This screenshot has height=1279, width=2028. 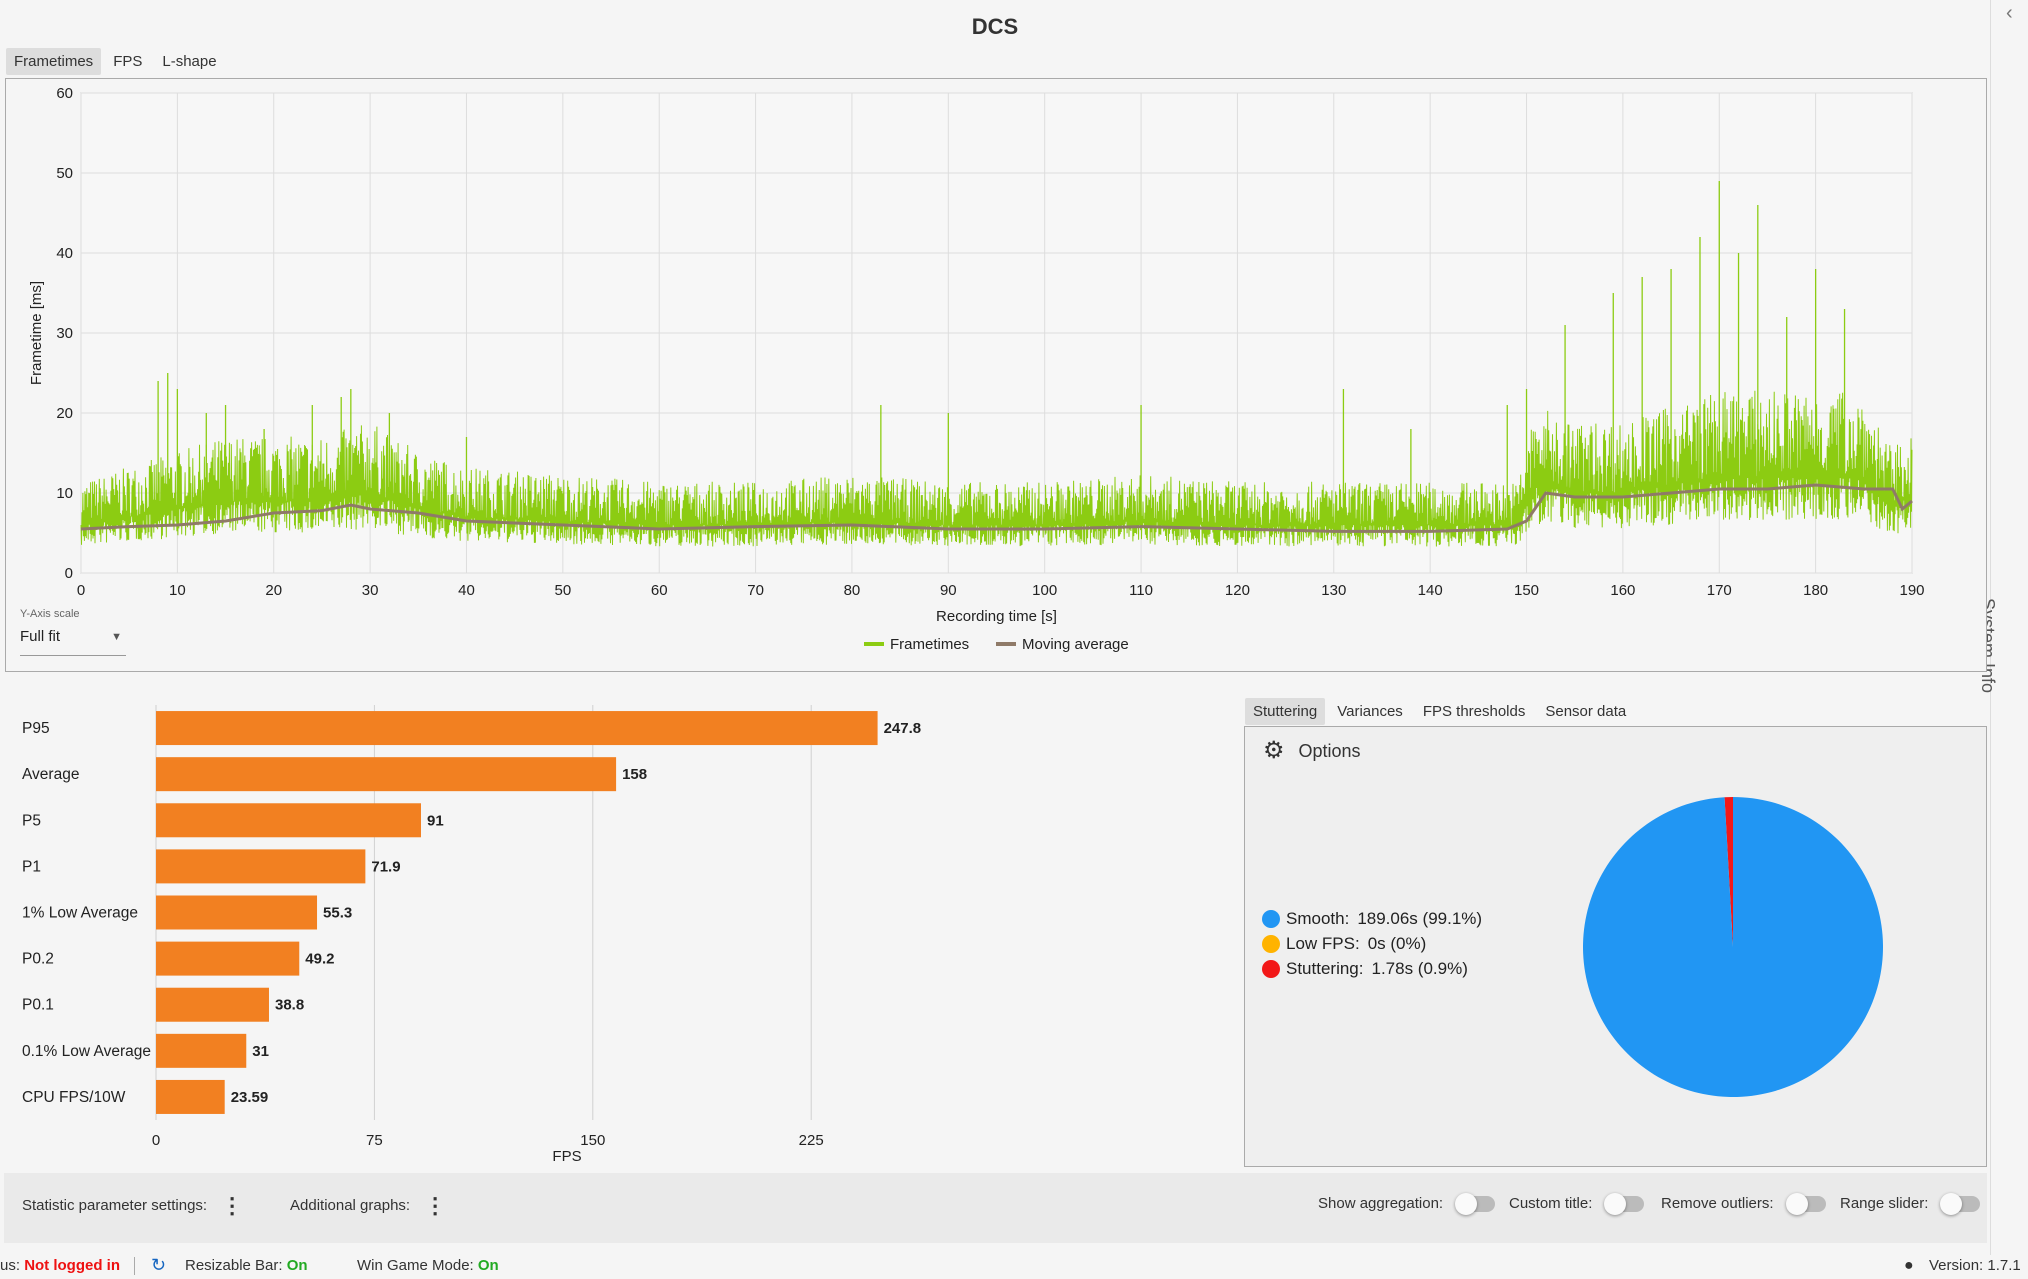 What do you see at coordinates (64, 253) in the screenshot?
I see `y-tick-label: 40` at bounding box center [64, 253].